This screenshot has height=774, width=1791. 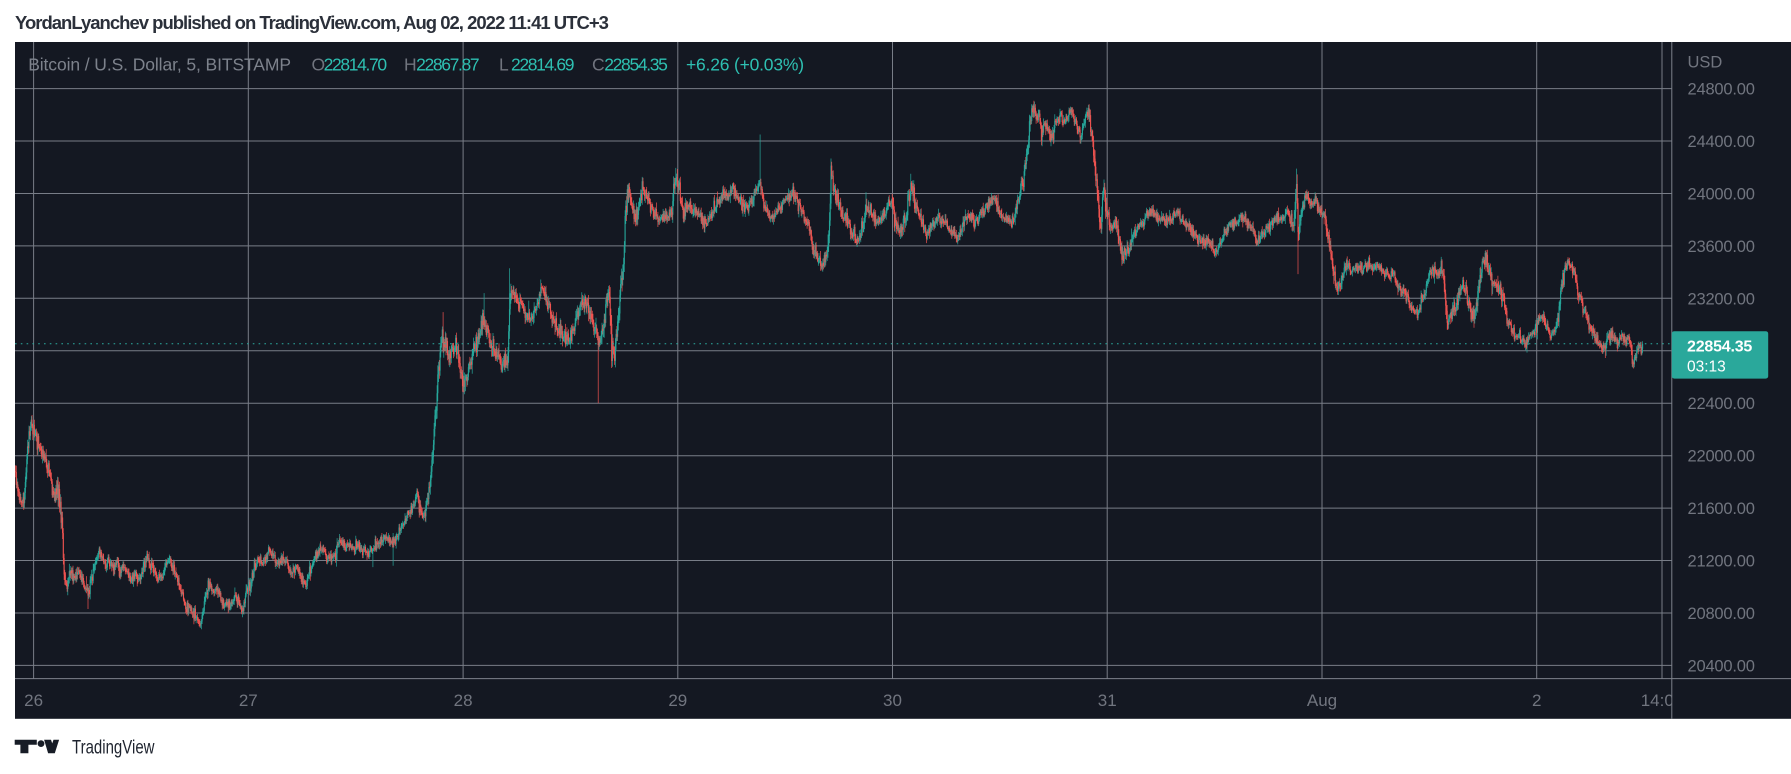 I want to click on svg-text: 03:13, so click(x=1706, y=366).